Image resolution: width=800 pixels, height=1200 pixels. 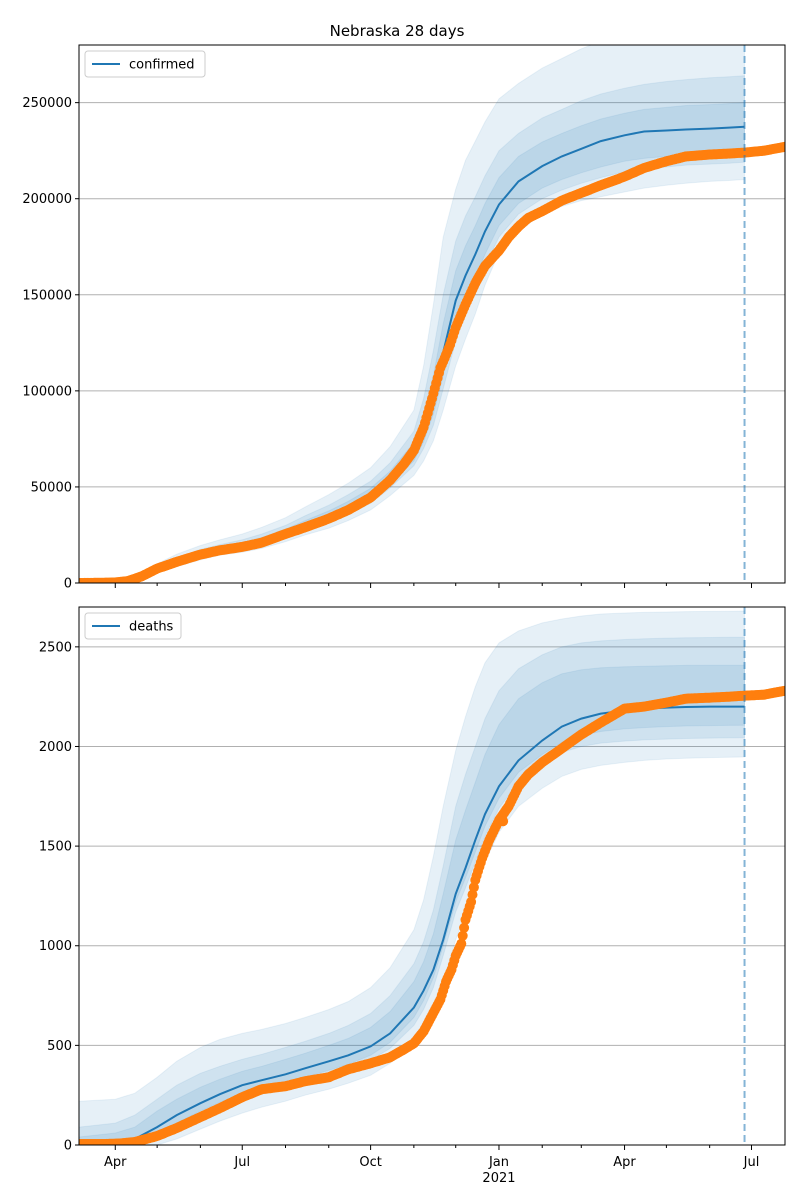 What do you see at coordinates (47, 199) in the screenshot?
I see `y-tick-label: 200000` at bounding box center [47, 199].